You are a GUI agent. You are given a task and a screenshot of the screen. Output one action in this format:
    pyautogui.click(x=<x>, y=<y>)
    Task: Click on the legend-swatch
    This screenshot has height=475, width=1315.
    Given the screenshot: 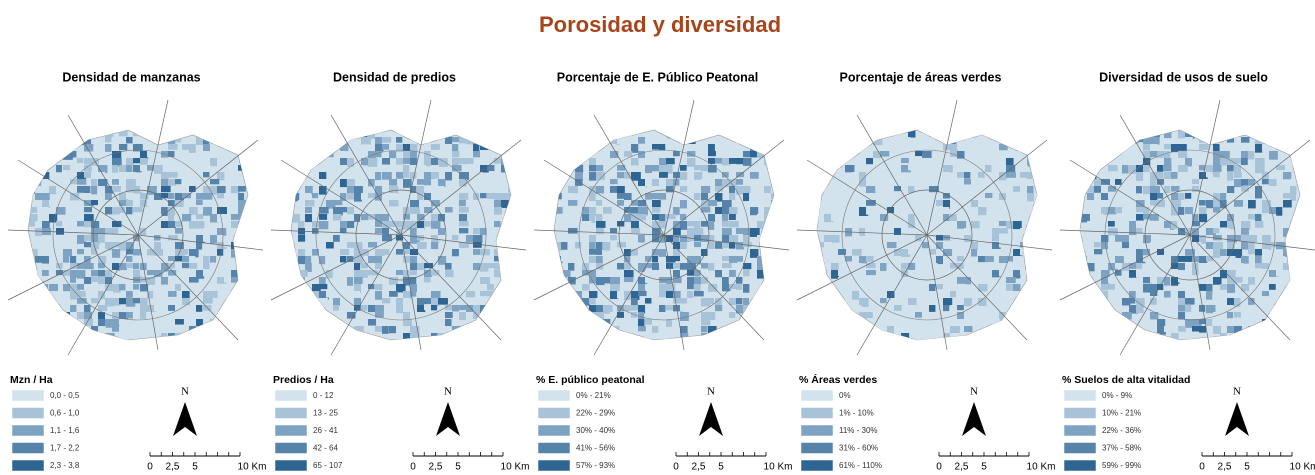 What is the action you would take?
    pyautogui.click(x=817, y=395)
    